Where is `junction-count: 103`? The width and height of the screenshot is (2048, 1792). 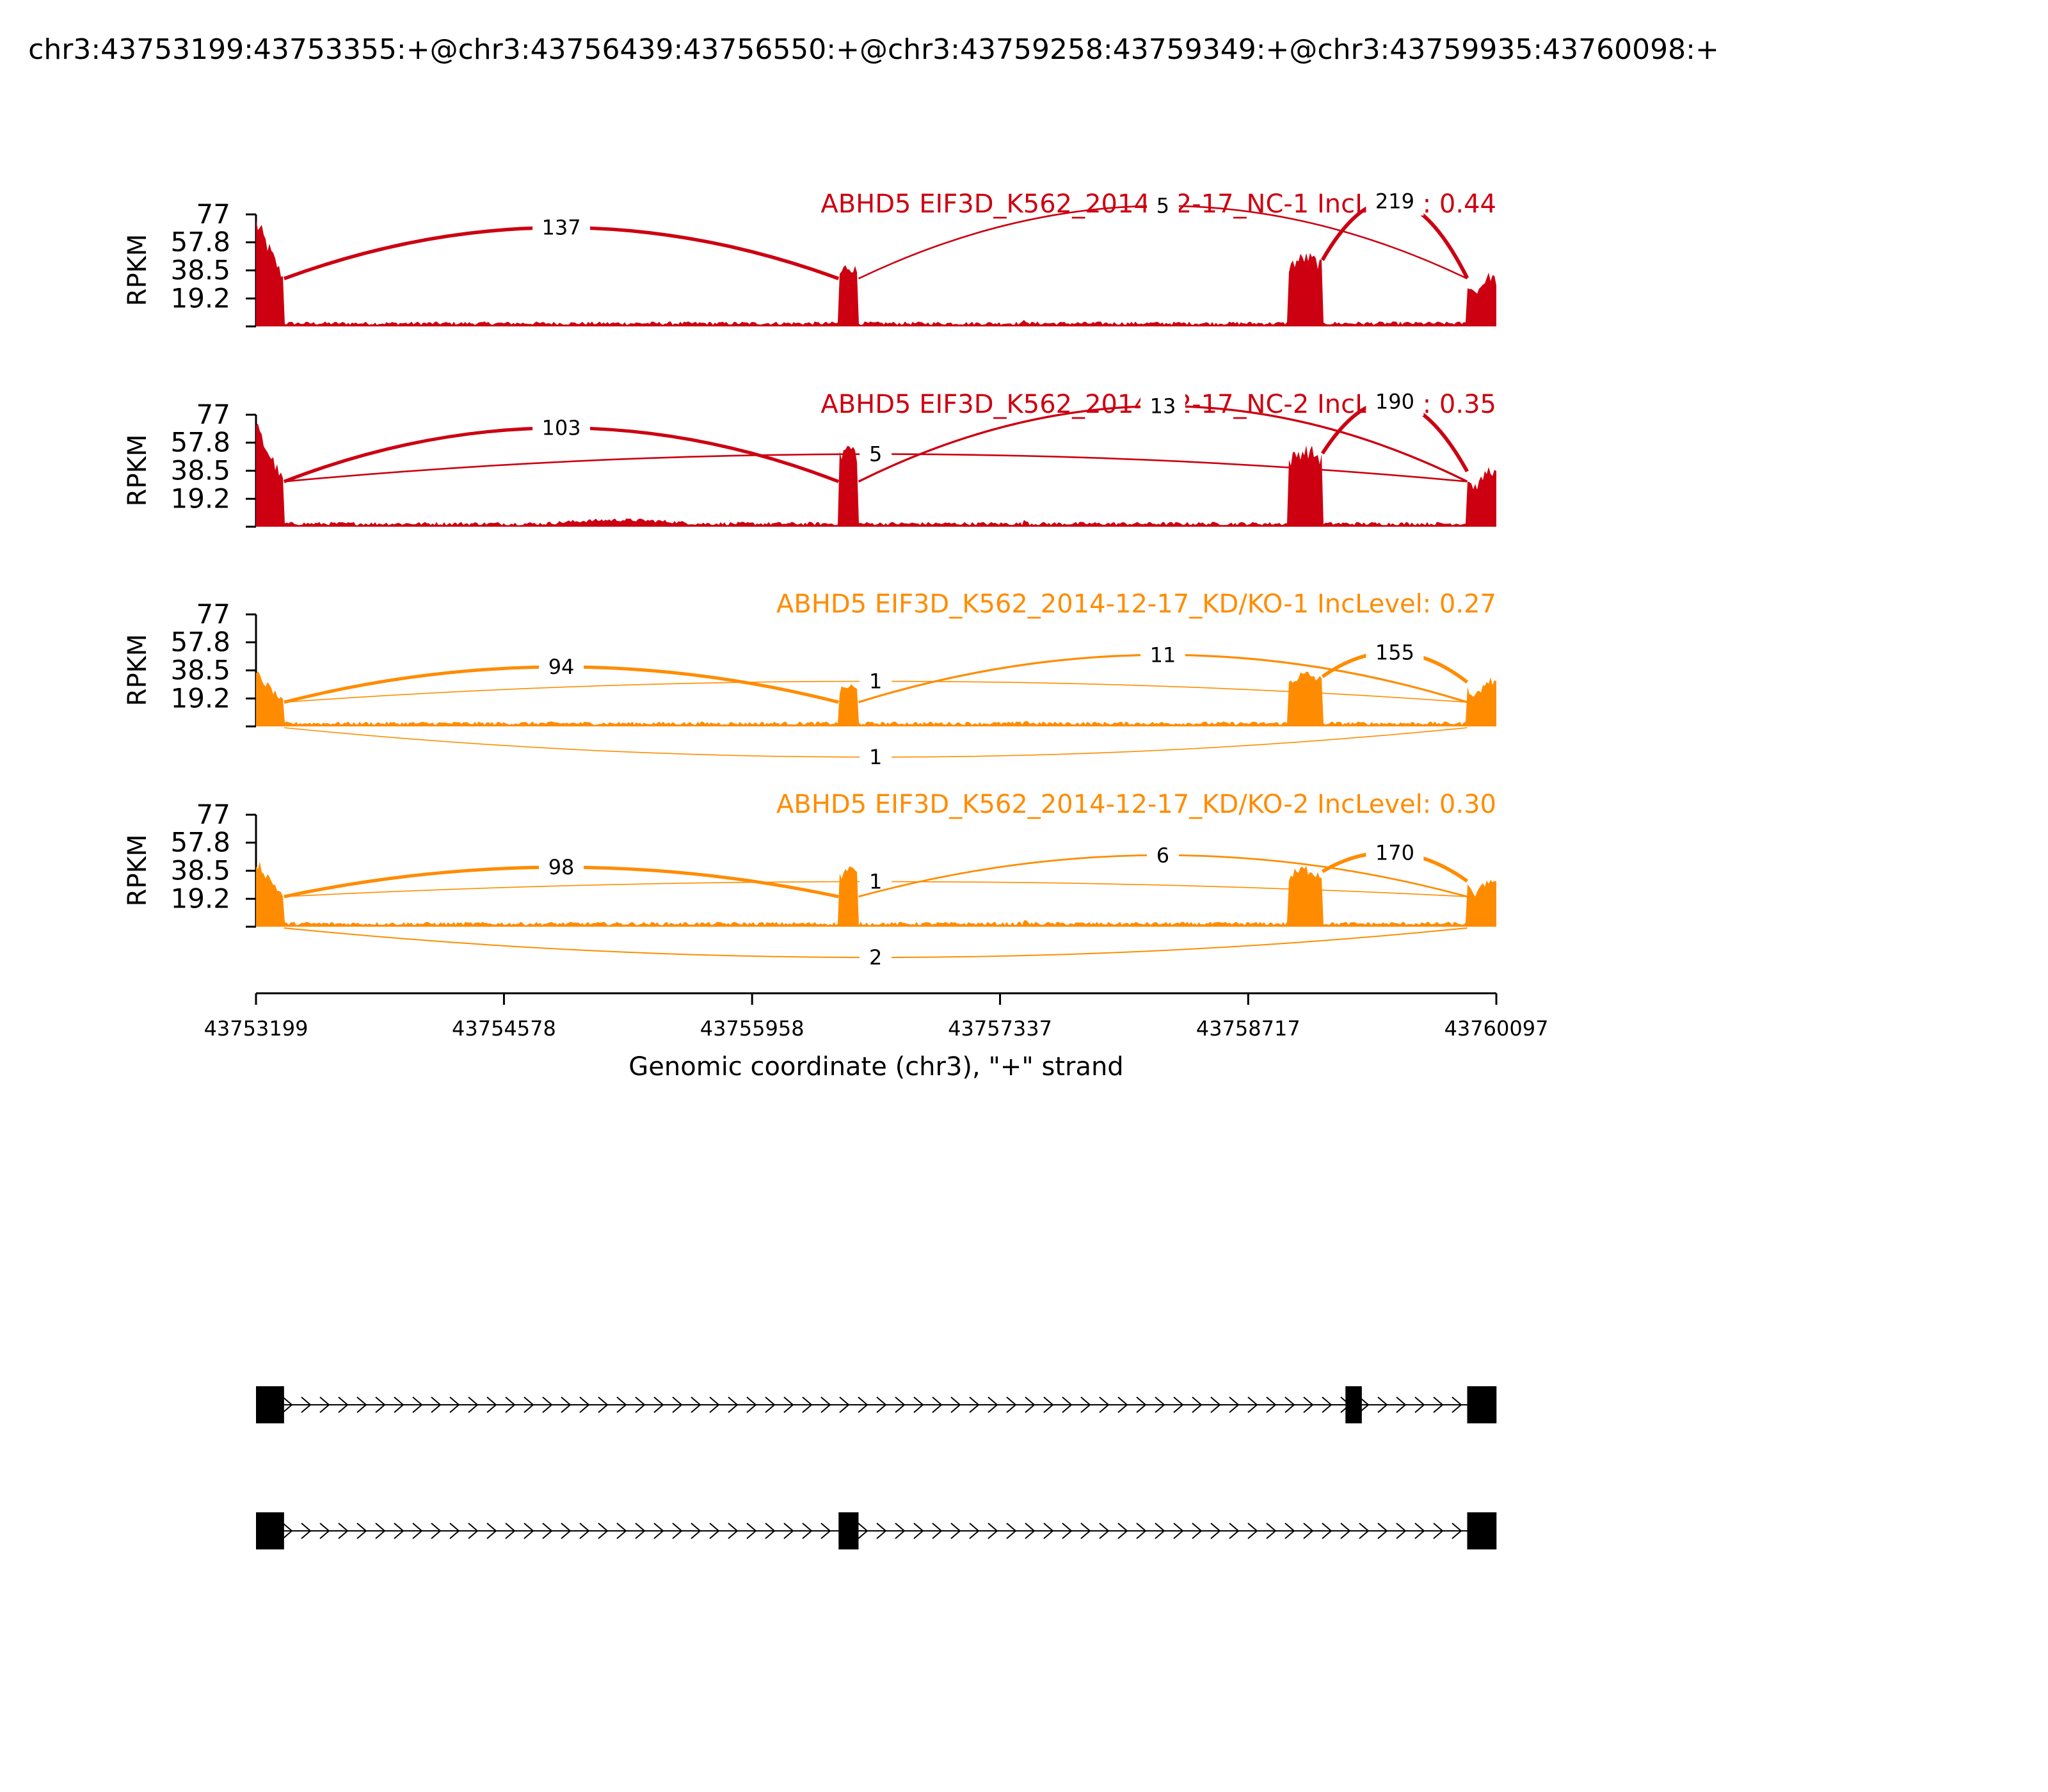
junction-count: 103 is located at coordinates (561, 428).